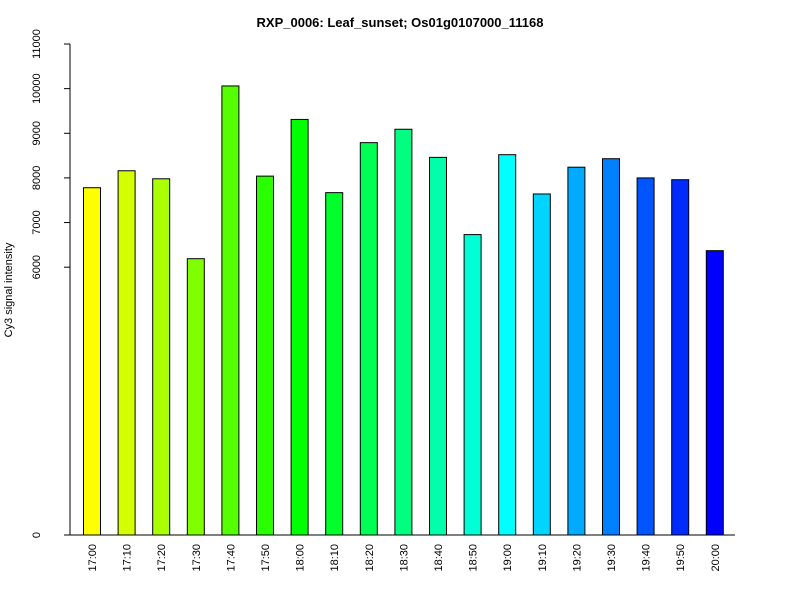 The image size is (800, 600). What do you see at coordinates (301, 558) in the screenshot?
I see `x-tick-label: 18:00` at bounding box center [301, 558].